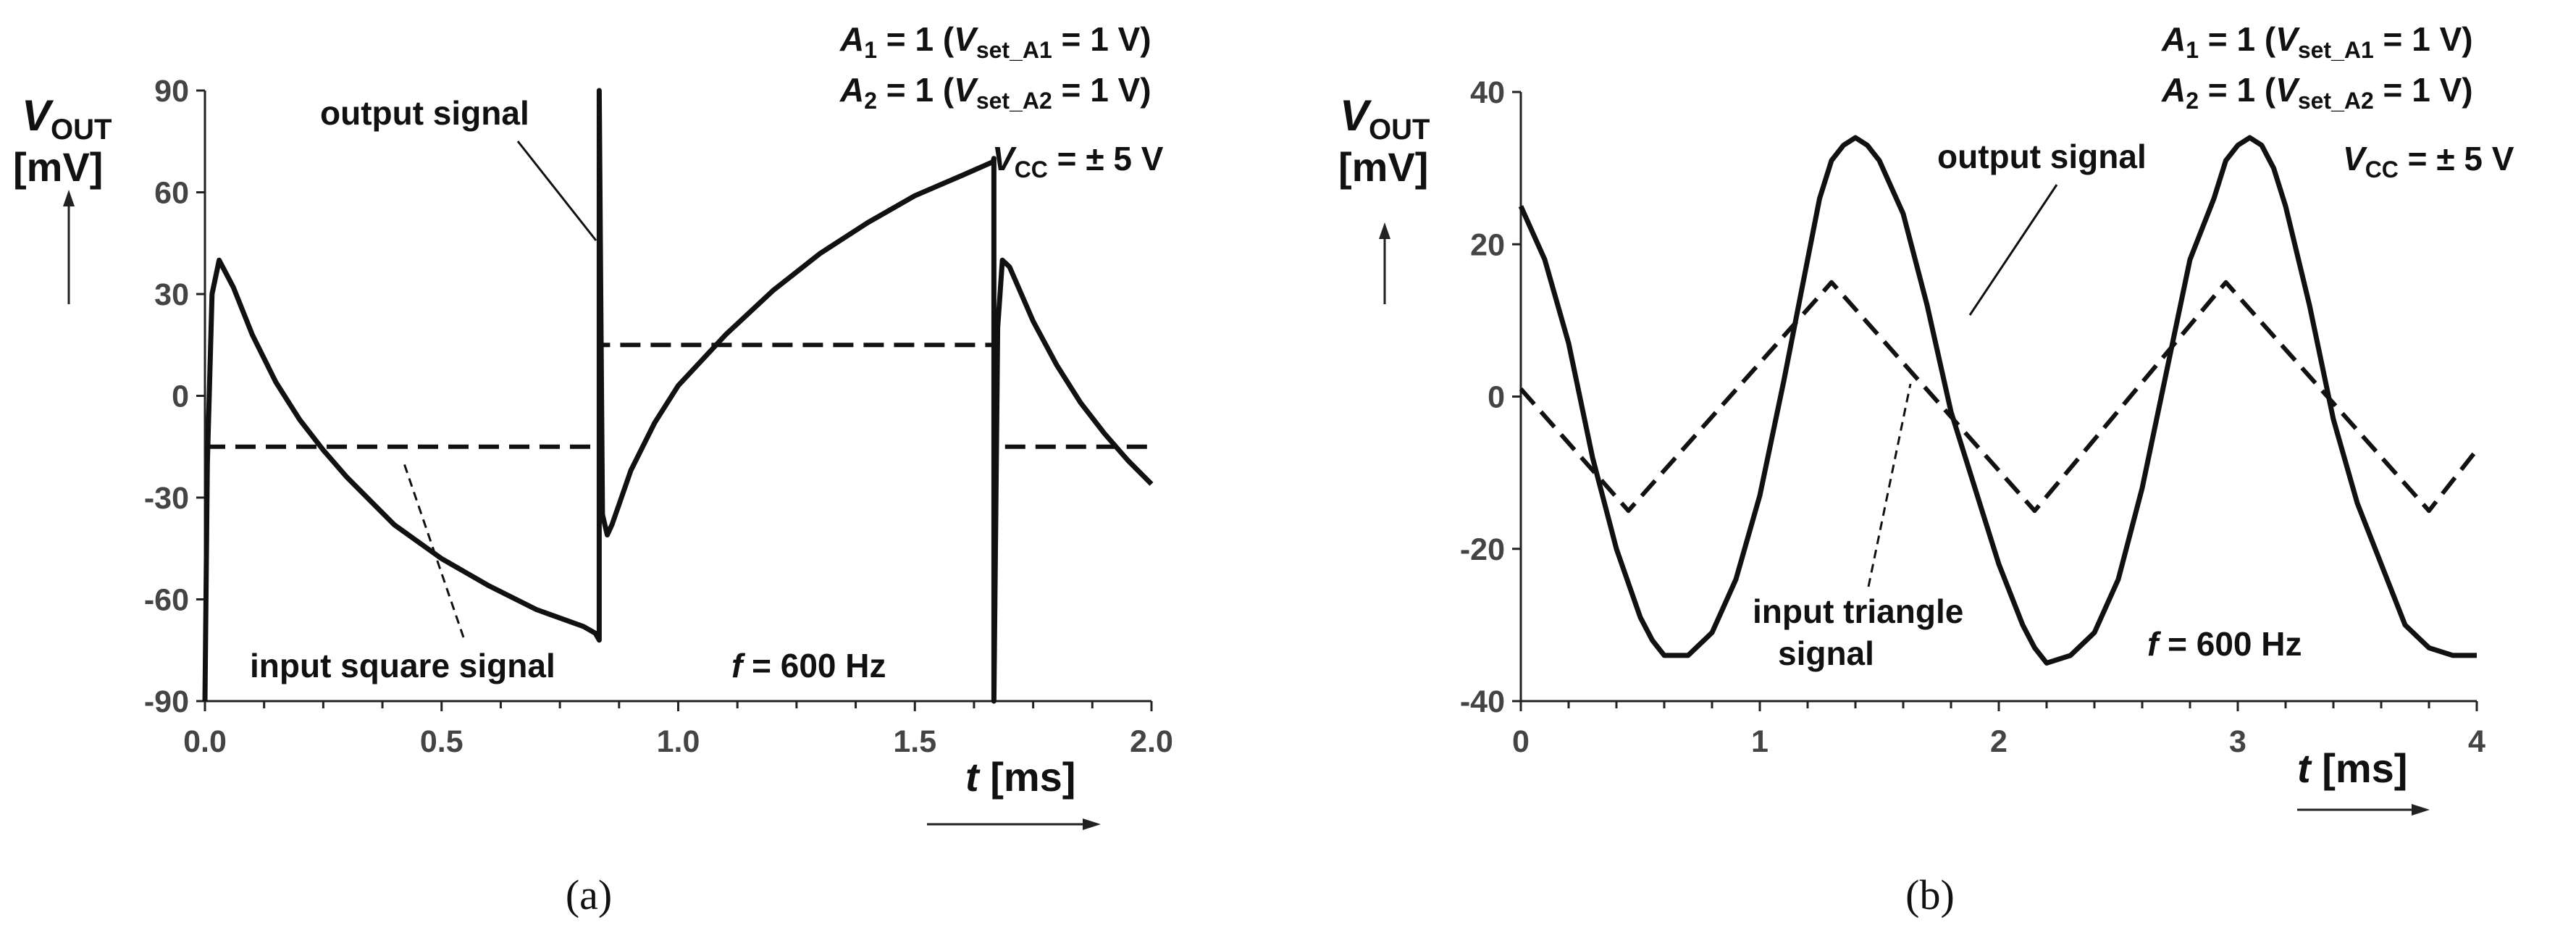 The width and height of the screenshot is (2576, 930). What do you see at coordinates (402, 665) in the screenshot?
I see `annotation-input-signal-a: input square signal` at bounding box center [402, 665].